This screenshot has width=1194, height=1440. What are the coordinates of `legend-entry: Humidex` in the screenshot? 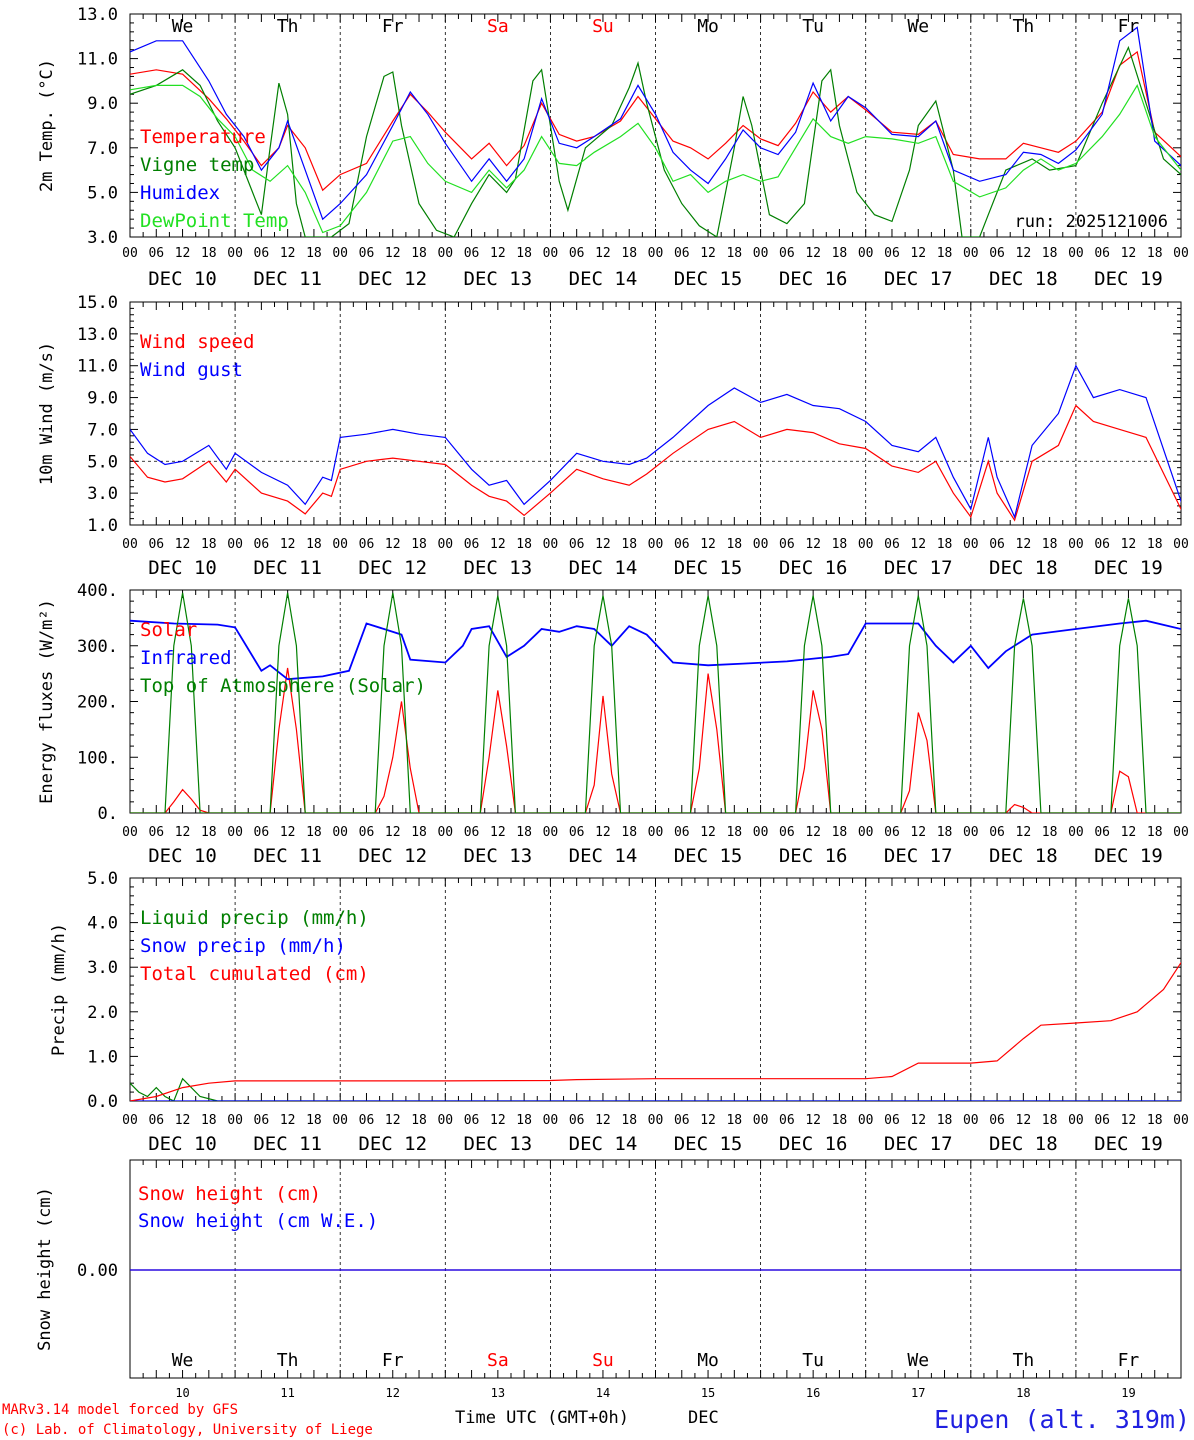 It's located at (180, 193).